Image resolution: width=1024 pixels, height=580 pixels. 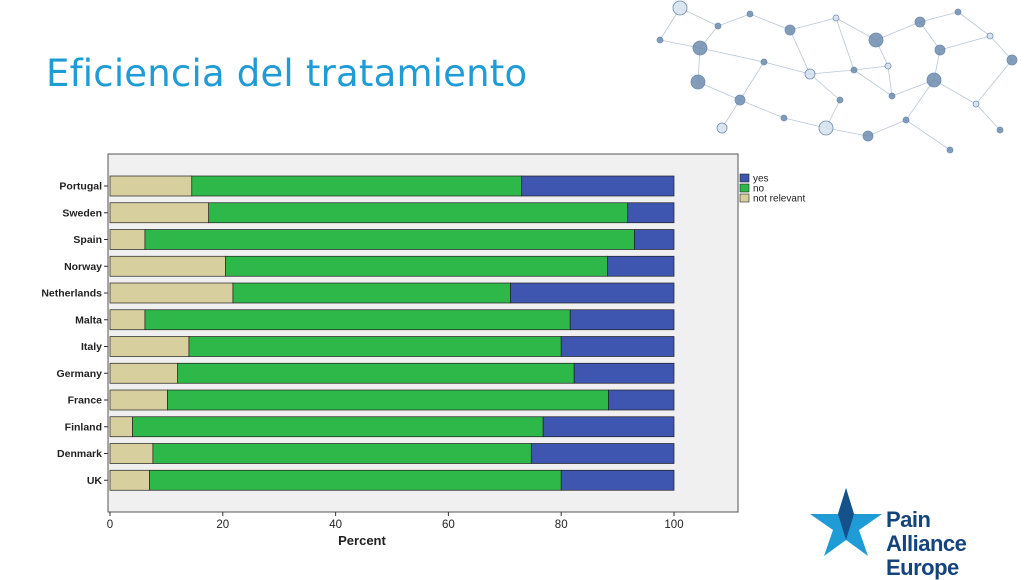 I want to click on bar-sweden-no, so click(x=418, y=213).